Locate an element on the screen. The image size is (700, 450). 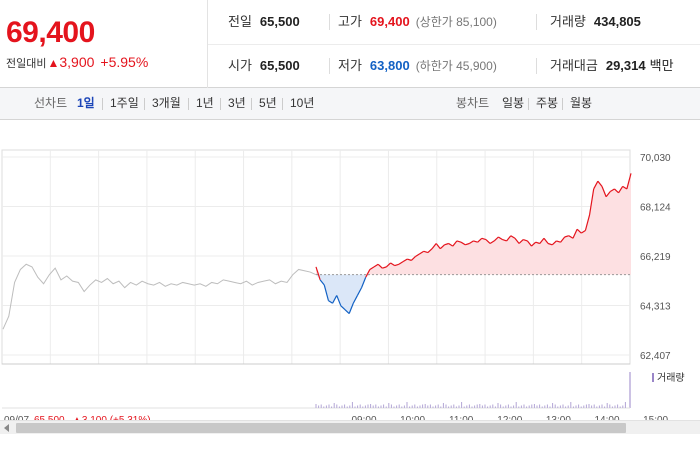
prev-close-cell: 전일 65,500 is located at coordinates (264, 22).